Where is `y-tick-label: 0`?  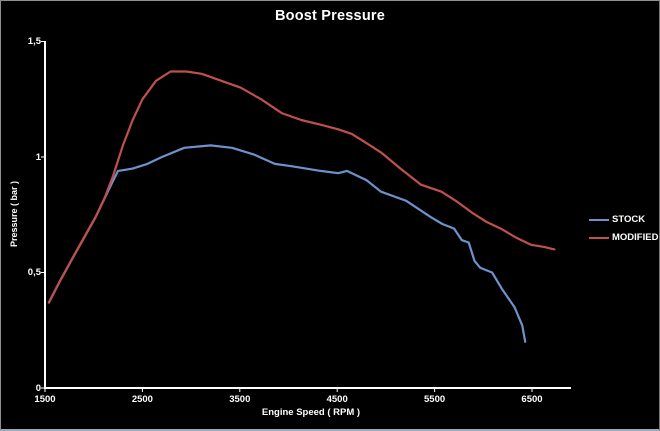
y-tick-label: 0 is located at coordinates (38, 388).